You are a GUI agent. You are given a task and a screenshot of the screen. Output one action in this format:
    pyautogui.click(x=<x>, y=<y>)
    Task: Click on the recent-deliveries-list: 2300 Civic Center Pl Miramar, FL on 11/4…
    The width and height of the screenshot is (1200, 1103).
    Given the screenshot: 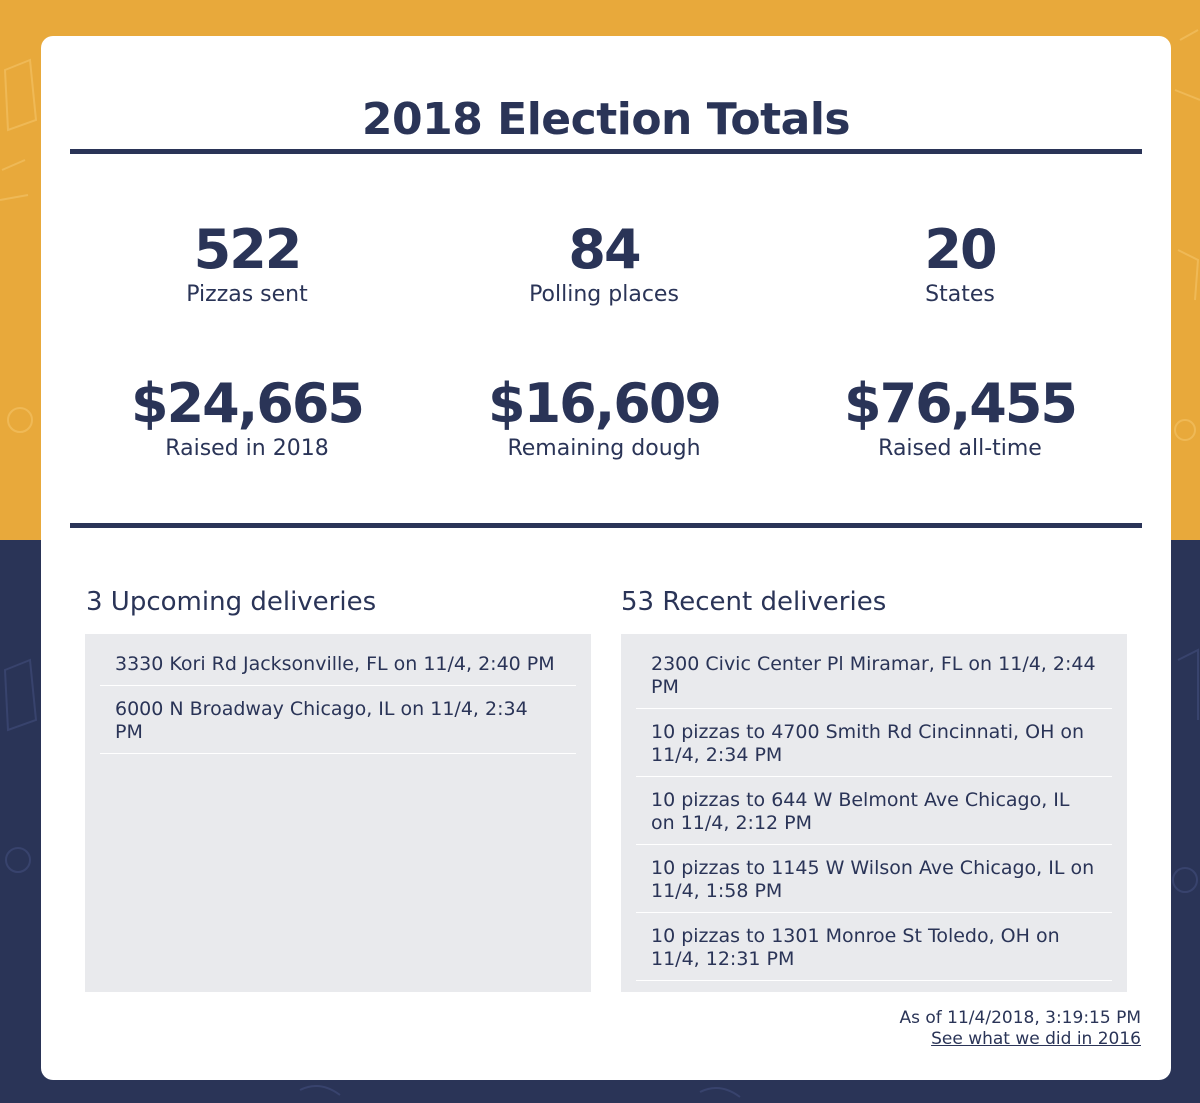 What is the action you would take?
    pyautogui.click(x=874, y=813)
    